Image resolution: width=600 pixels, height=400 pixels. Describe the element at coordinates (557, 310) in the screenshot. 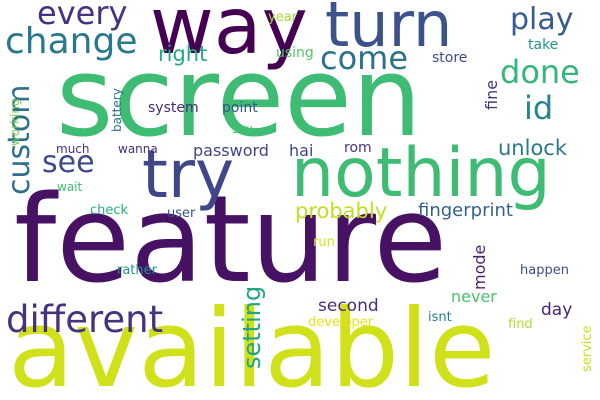

I see `word-day: day` at that location.